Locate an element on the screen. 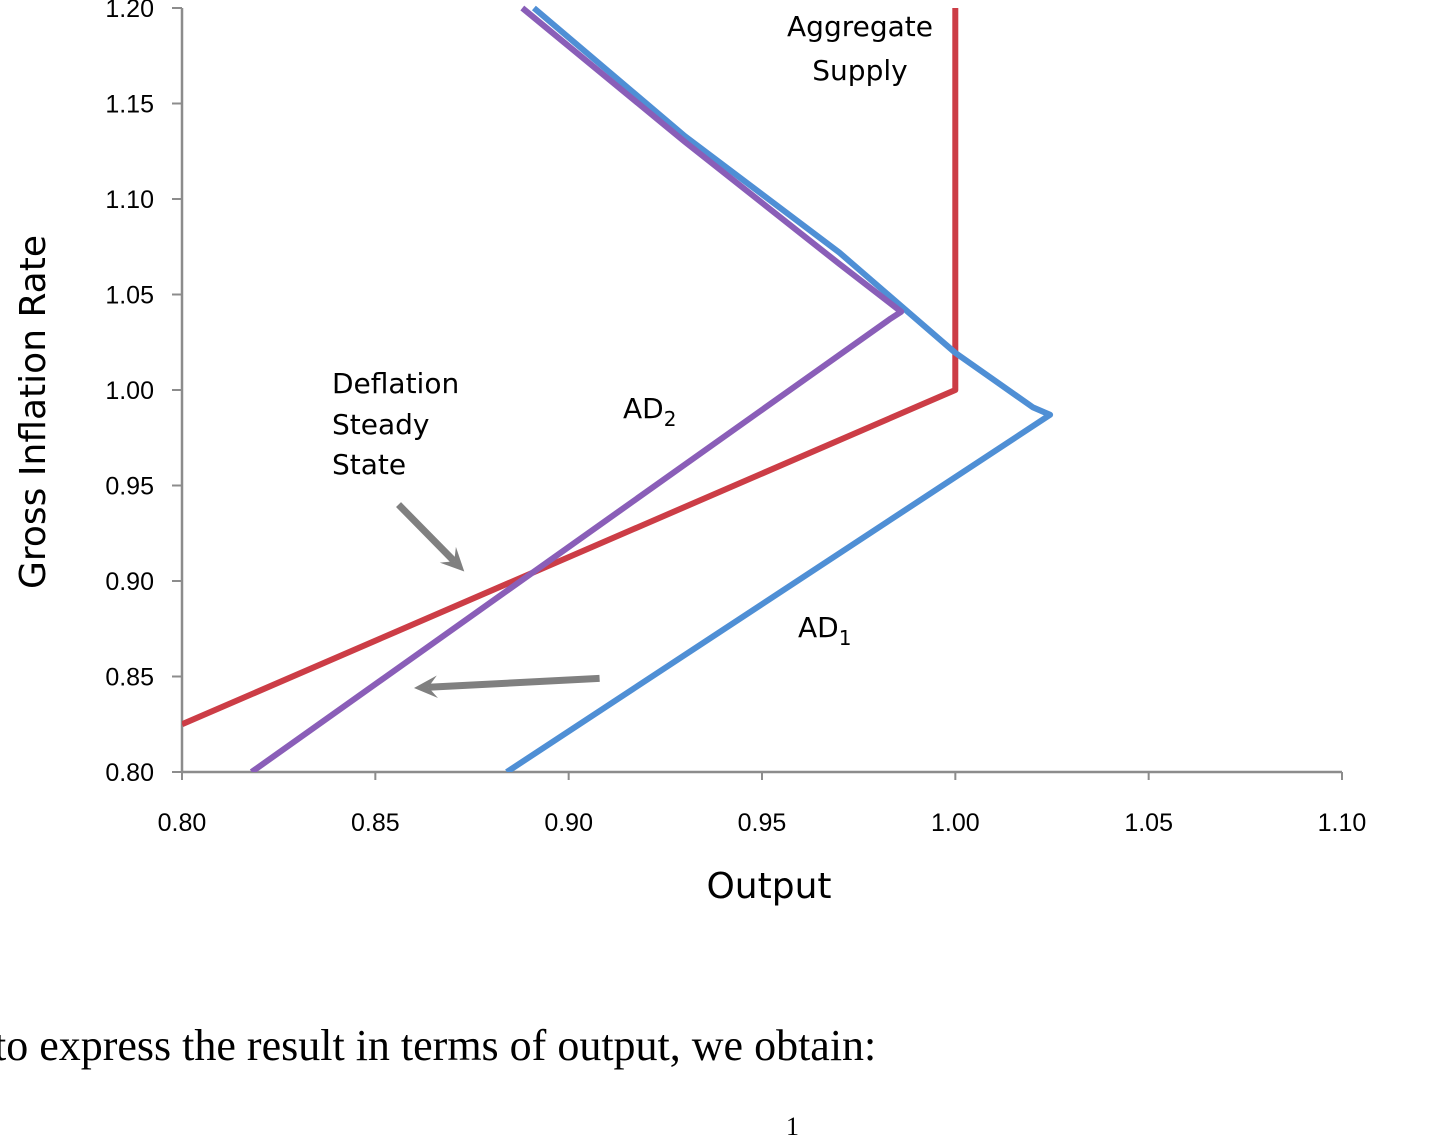  y-tick-label: 1.00 is located at coordinates (129, 391).